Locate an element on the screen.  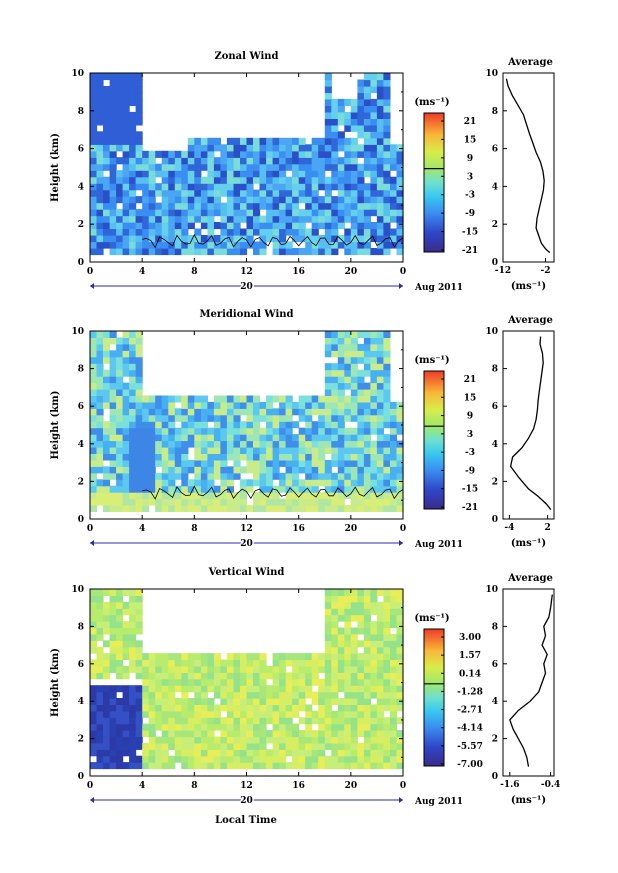
avg-y-tick-label: 4 is located at coordinates (495, 187).